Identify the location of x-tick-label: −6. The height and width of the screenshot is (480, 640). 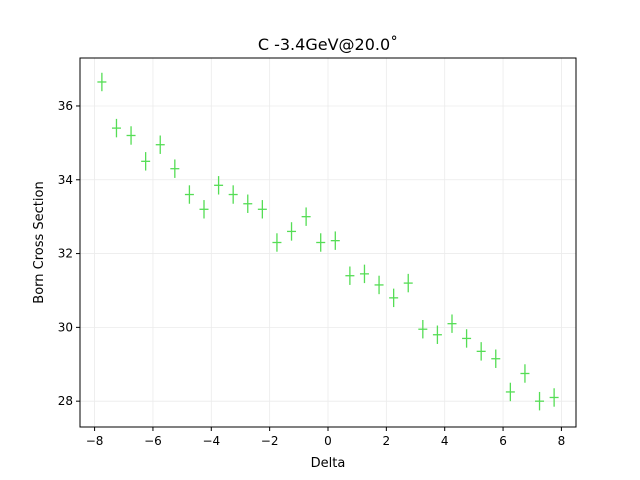
(153, 441).